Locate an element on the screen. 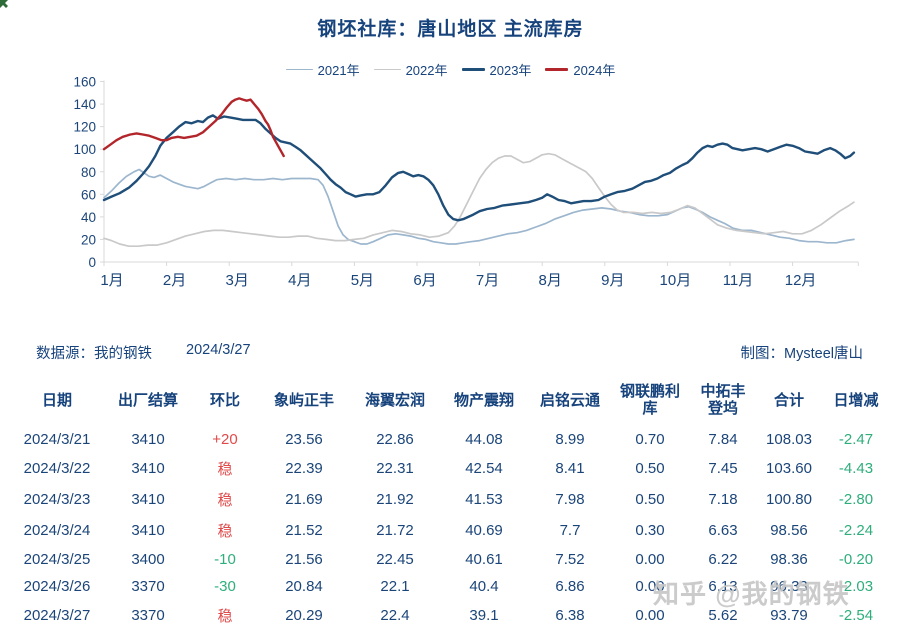 This screenshot has width=901, height=631. x-tick-label: 5月 is located at coordinates (362, 280).